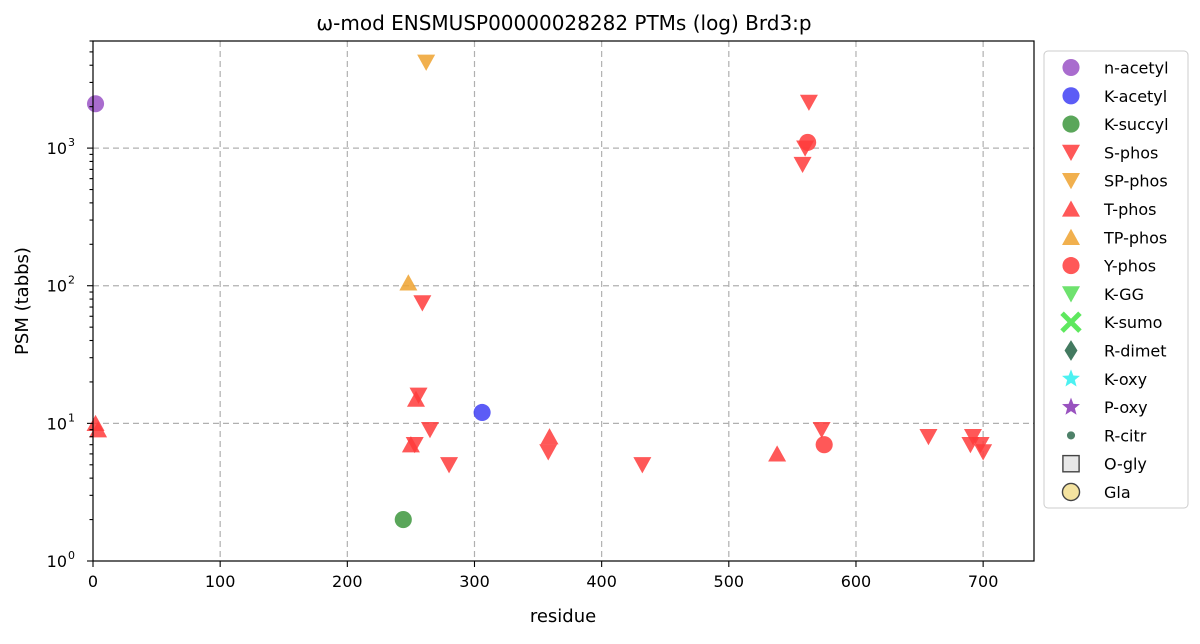 Image resolution: width=1200 pixels, height=644 pixels. What do you see at coordinates (1133, 322) in the screenshot?
I see `legend-label: K-sumo` at bounding box center [1133, 322].